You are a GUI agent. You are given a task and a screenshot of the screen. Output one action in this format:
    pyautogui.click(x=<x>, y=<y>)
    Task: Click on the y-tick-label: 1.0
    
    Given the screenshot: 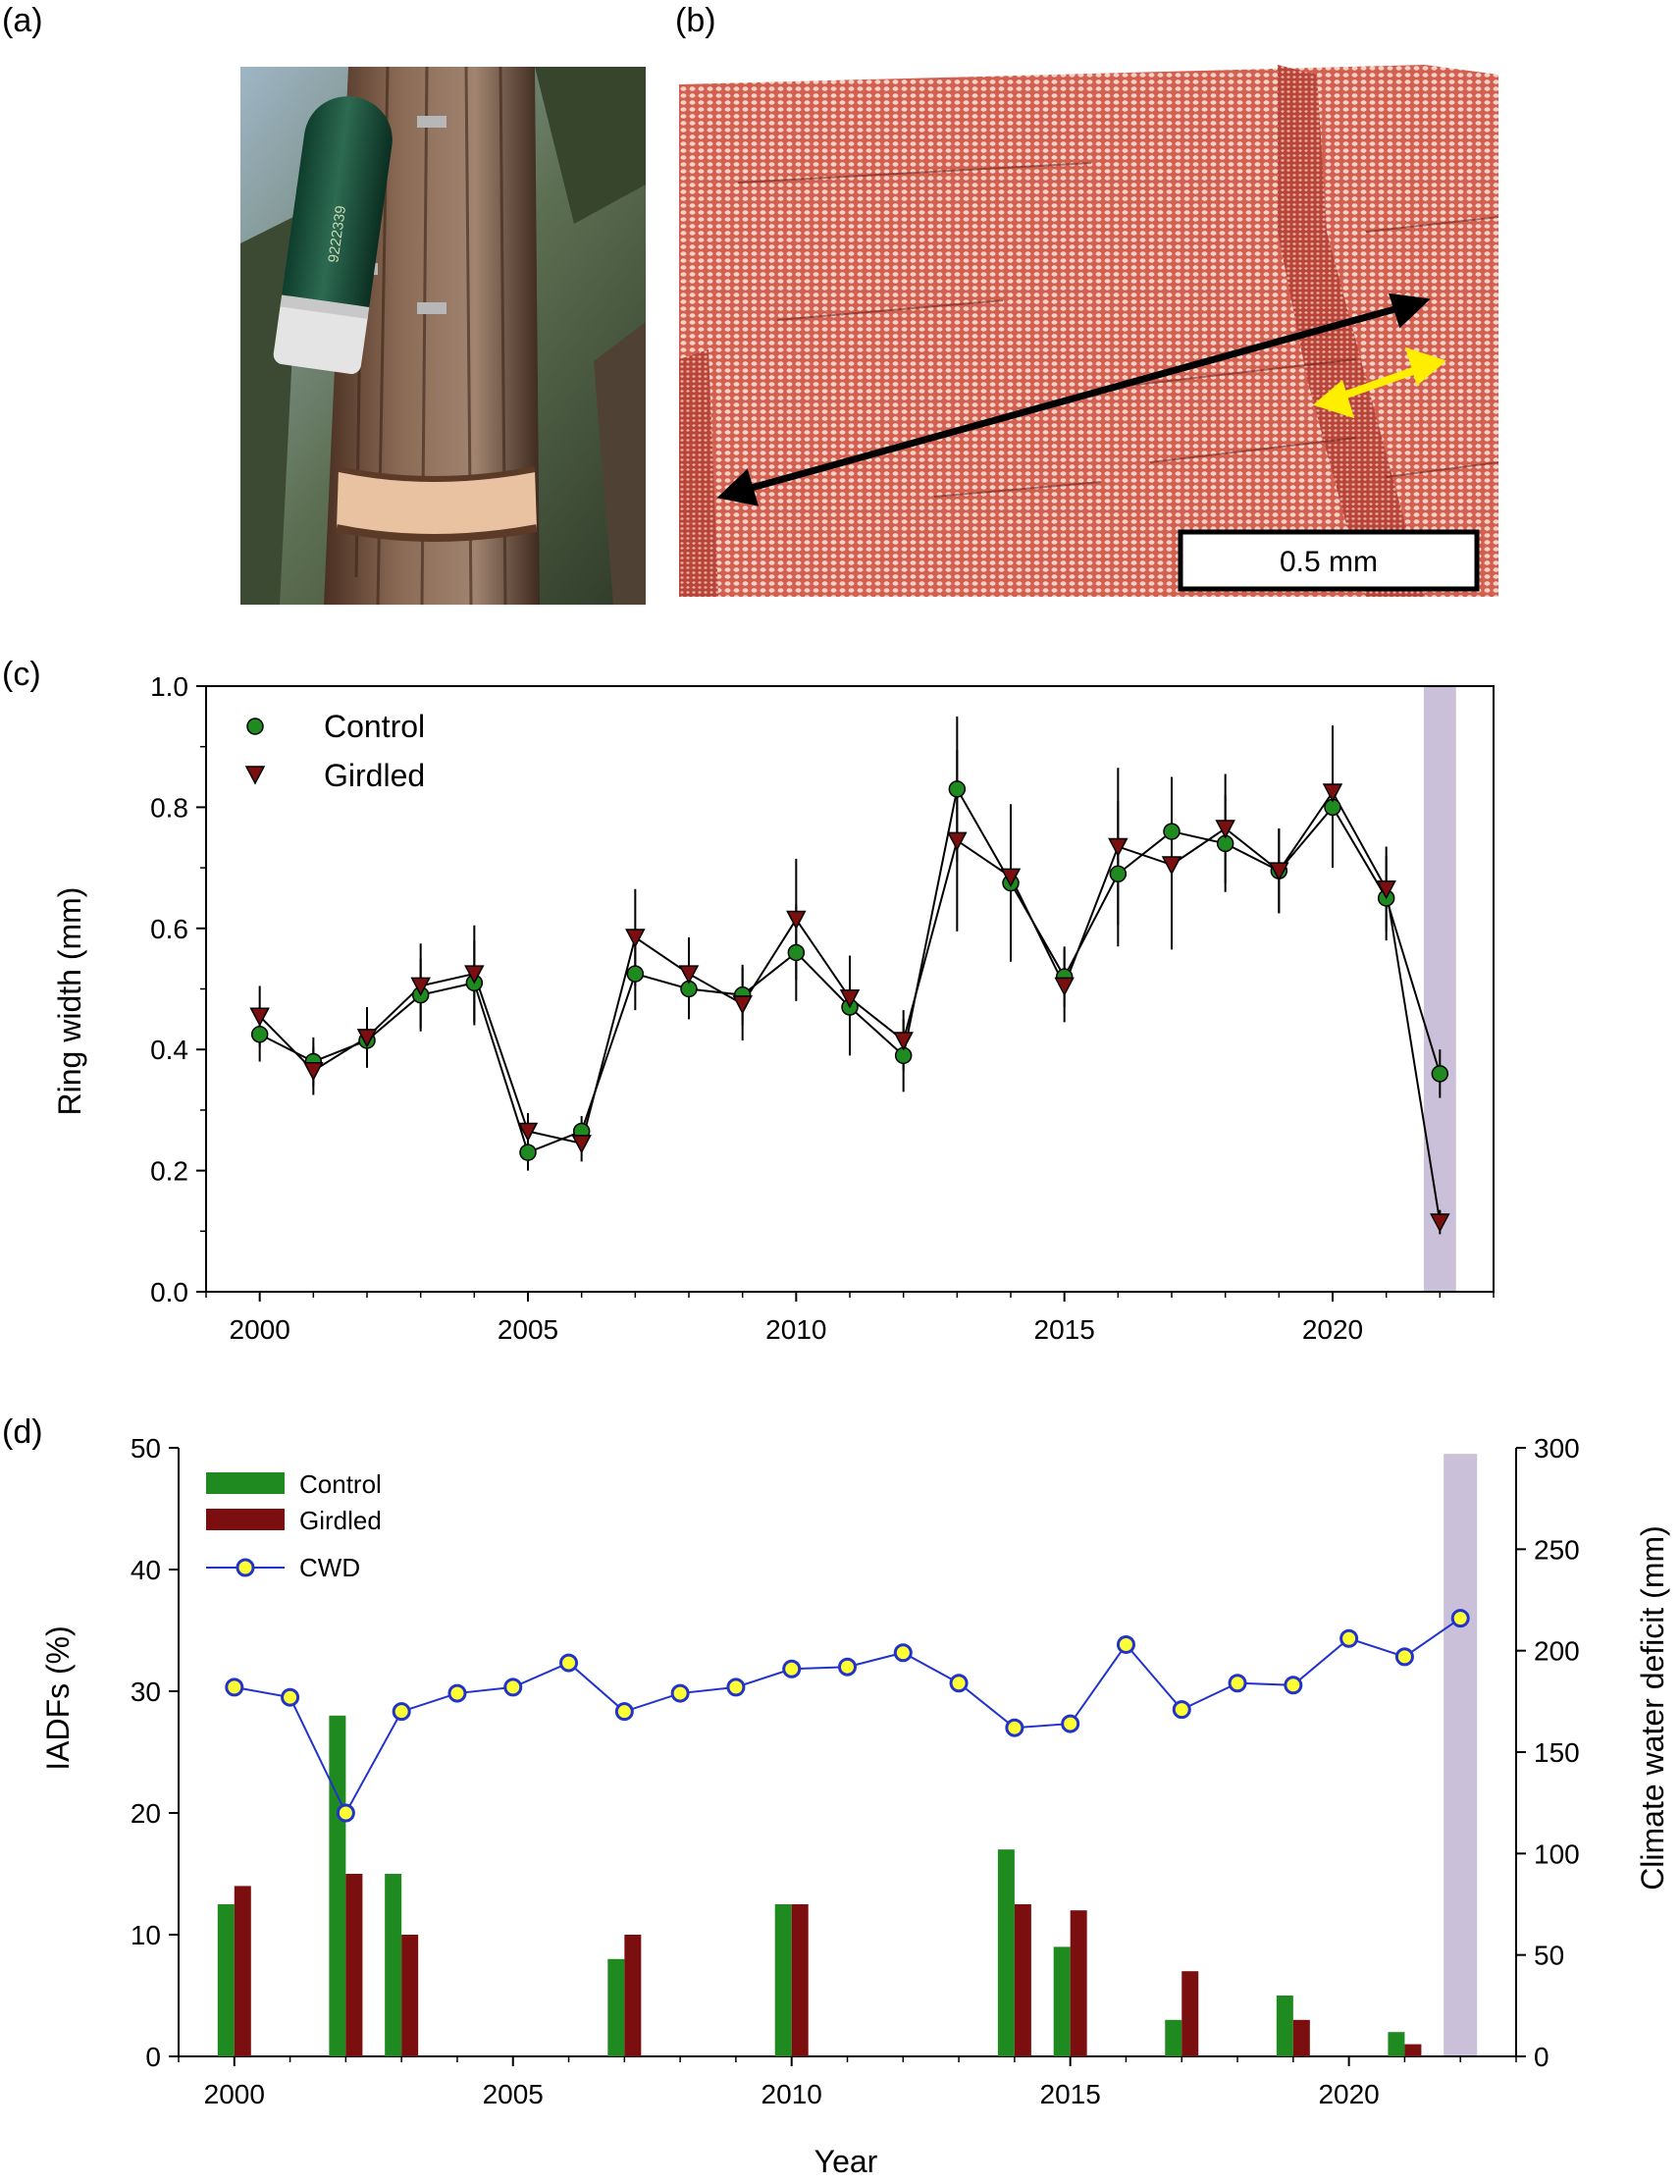 What is the action you would take?
    pyautogui.click(x=169, y=686)
    